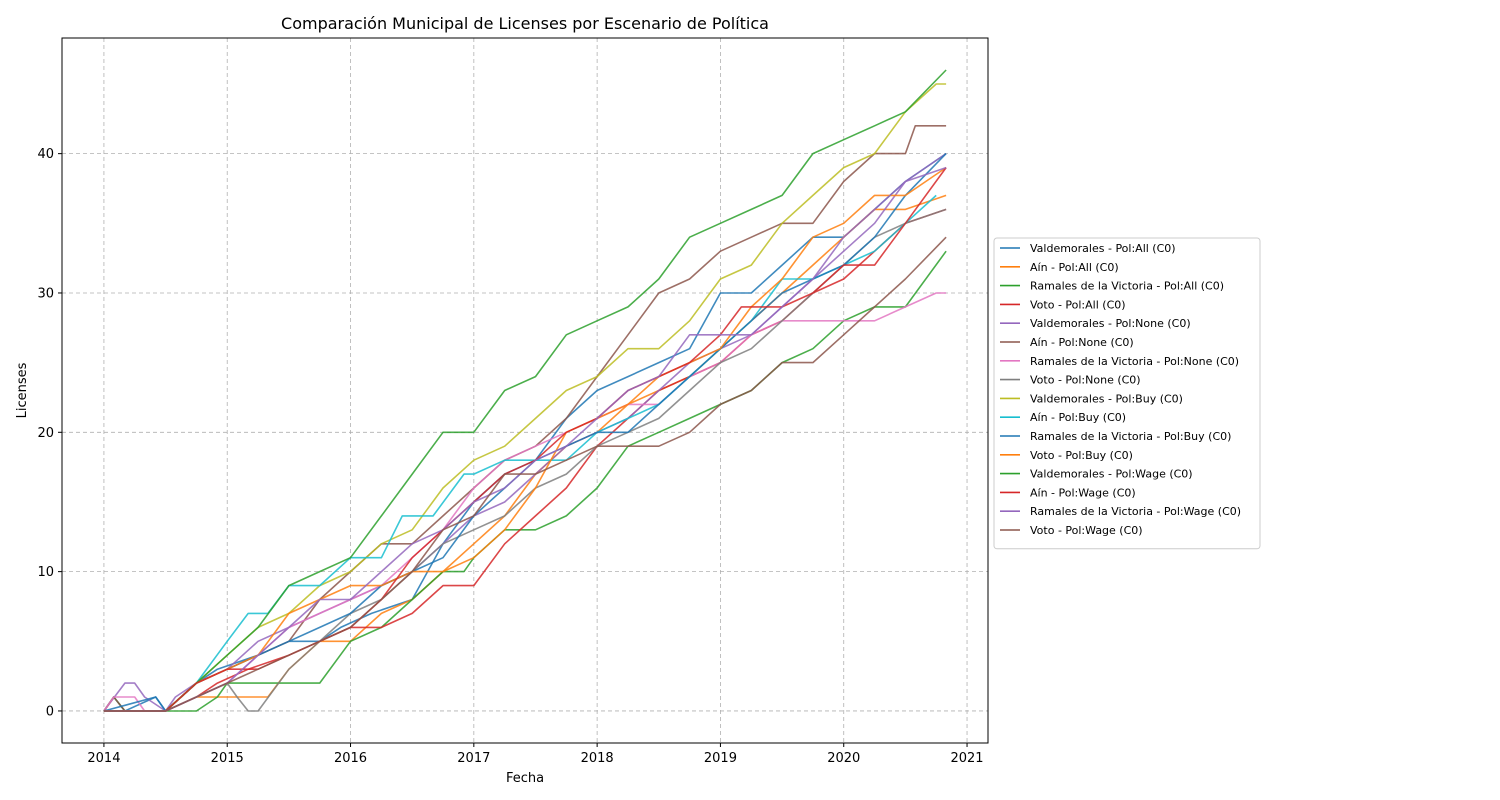  Describe the element at coordinates (1134, 361) in the screenshot. I see `legend-entry: Ramales de la Victoria - Pol:None (C0)` at that location.